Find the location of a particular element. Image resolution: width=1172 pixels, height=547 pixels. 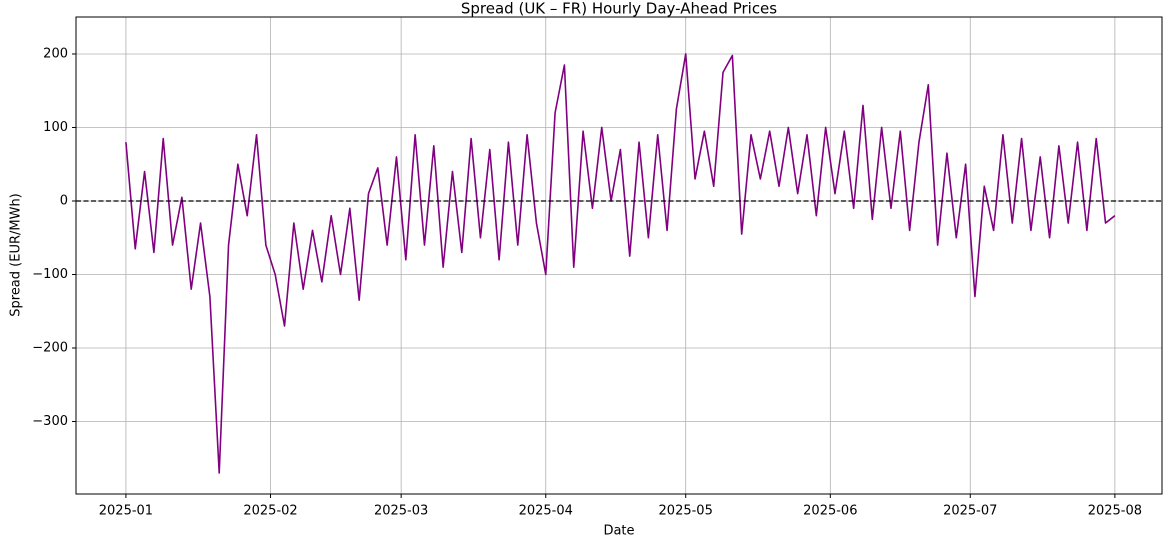

y-tick-label: 0 is located at coordinates (64, 200).